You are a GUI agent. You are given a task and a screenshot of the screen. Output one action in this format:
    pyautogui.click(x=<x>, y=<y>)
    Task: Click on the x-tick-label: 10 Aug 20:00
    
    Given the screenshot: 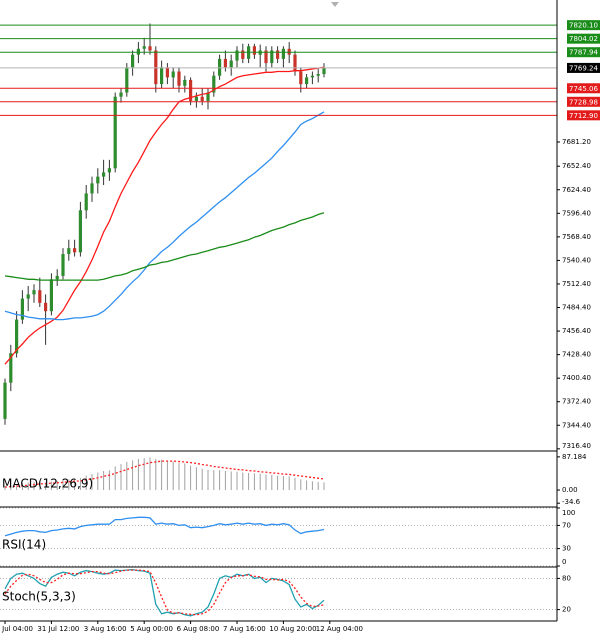 What is the action you would take?
    pyautogui.click(x=292, y=629)
    